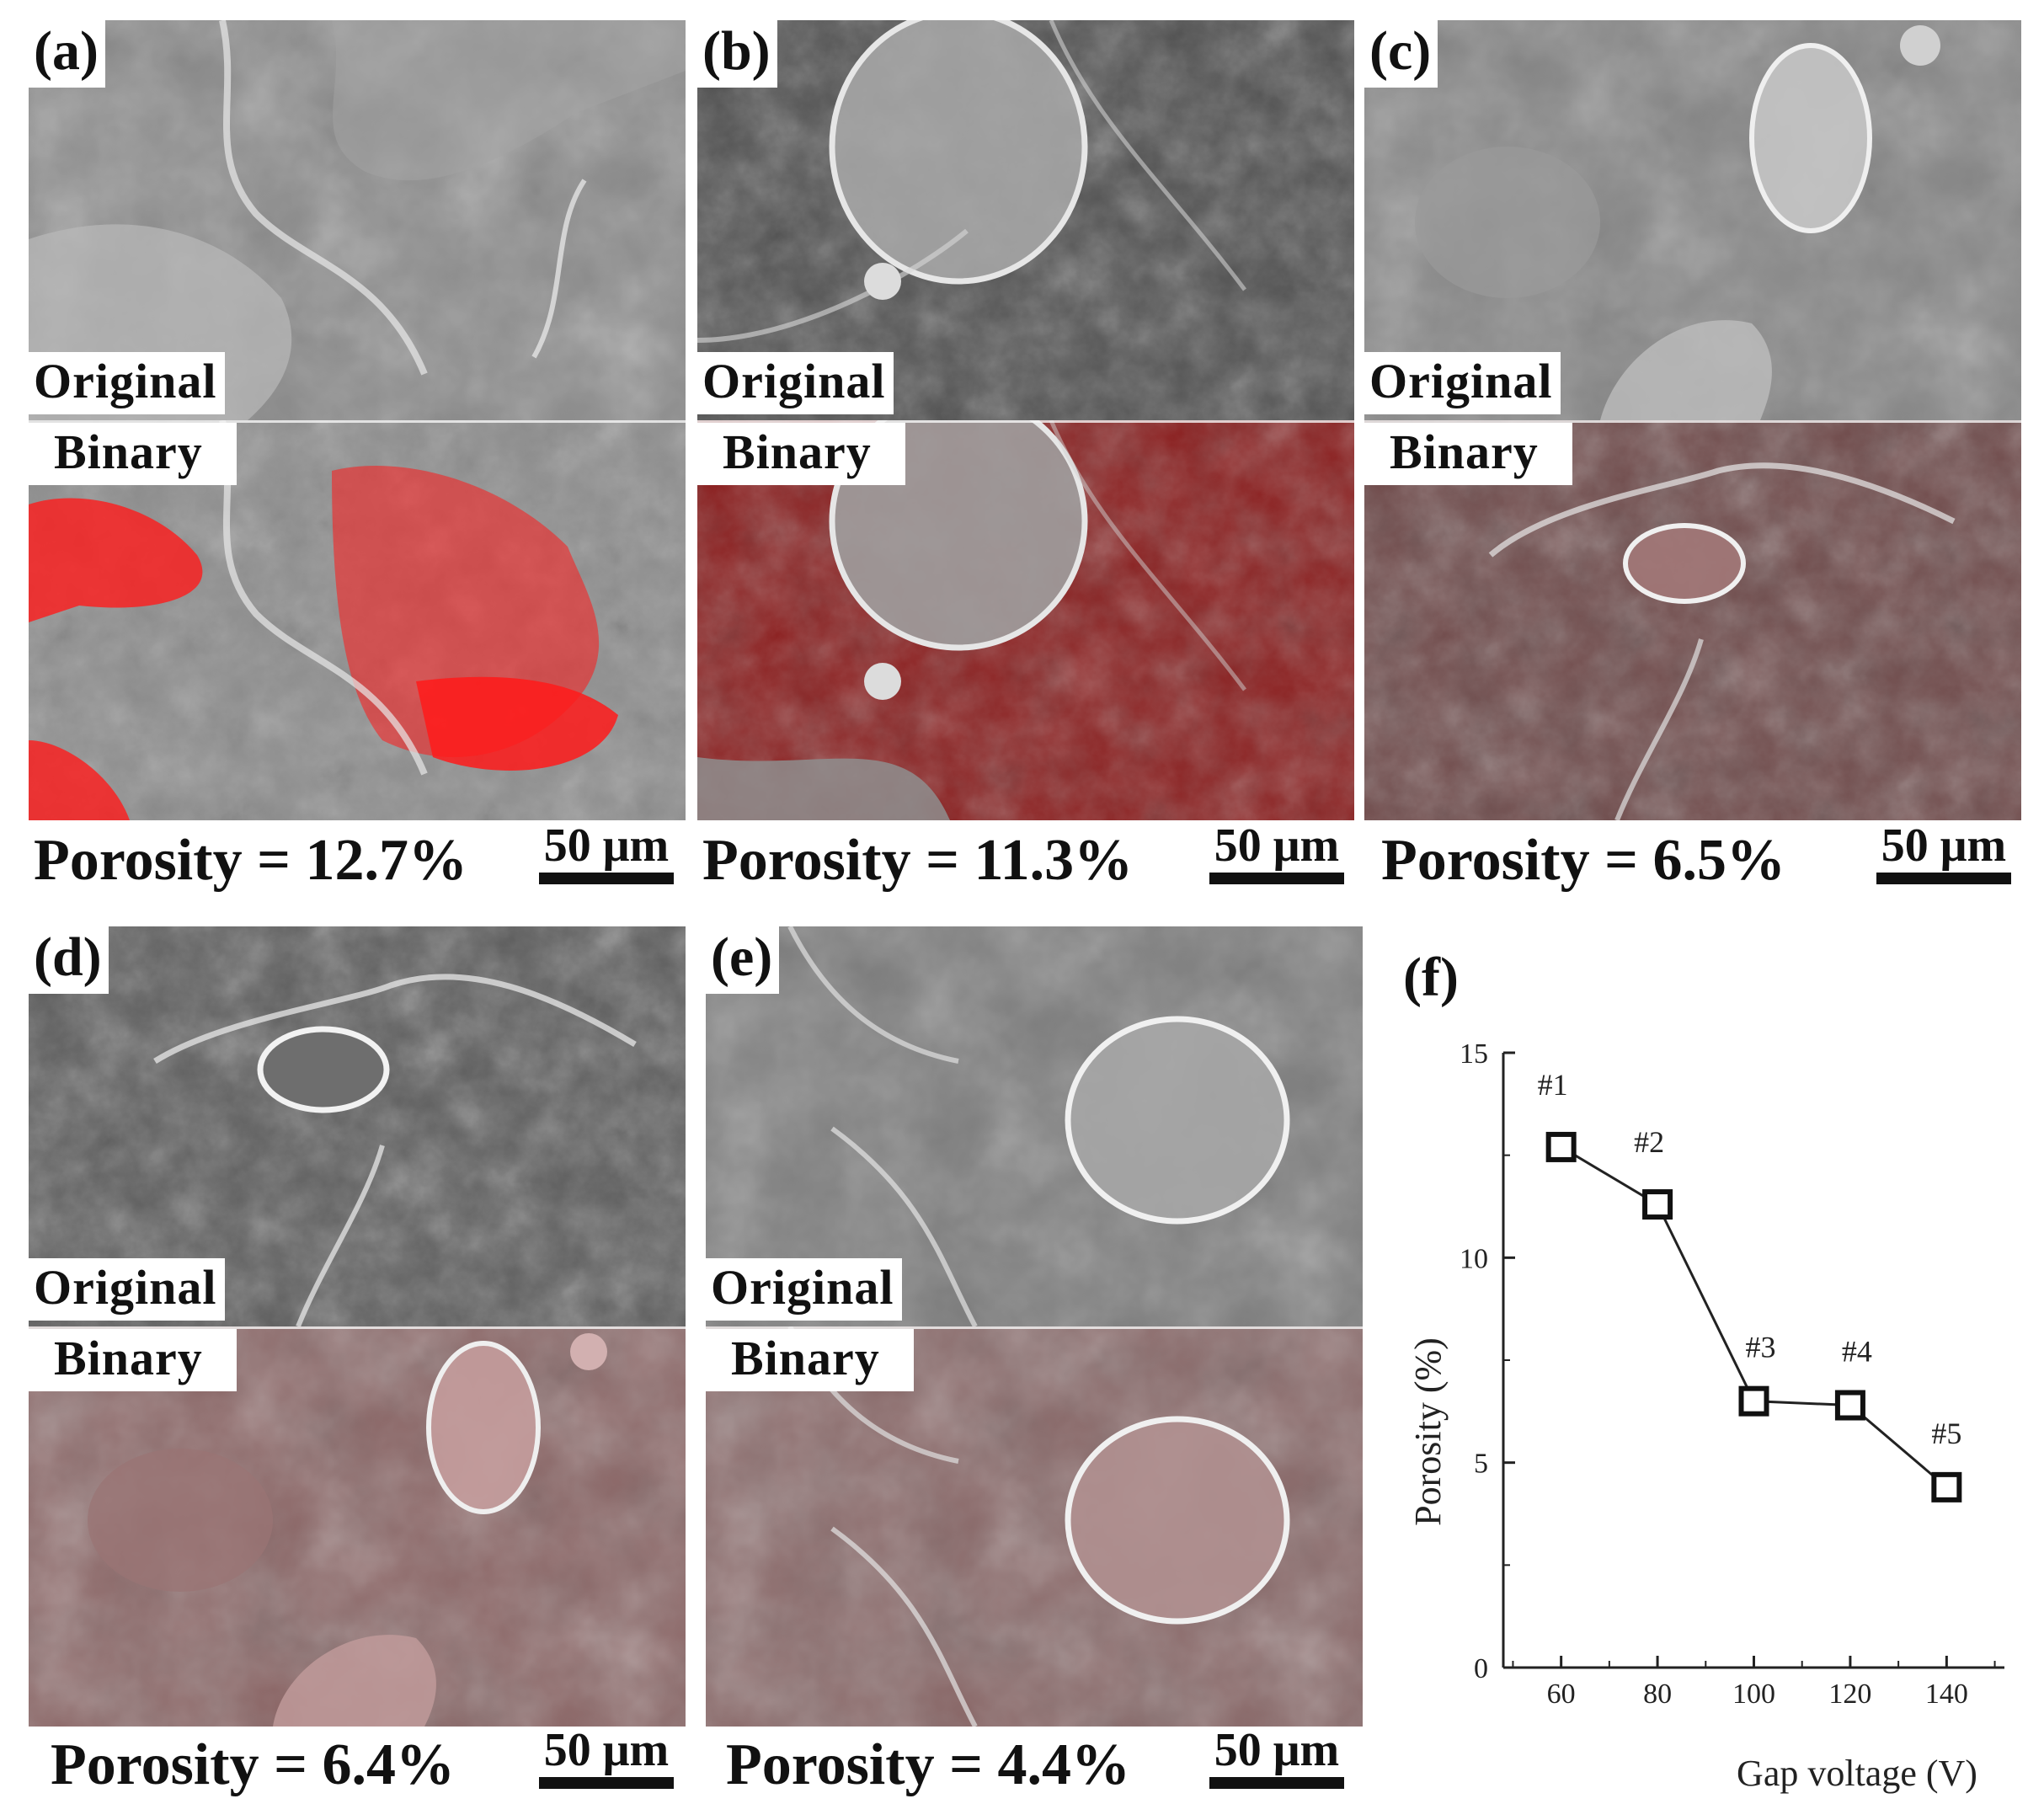 This screenshot has height=1820, width=2044. I want to click on porosity-caption-d: Porosity = 6.4%, so click(253, 1764).